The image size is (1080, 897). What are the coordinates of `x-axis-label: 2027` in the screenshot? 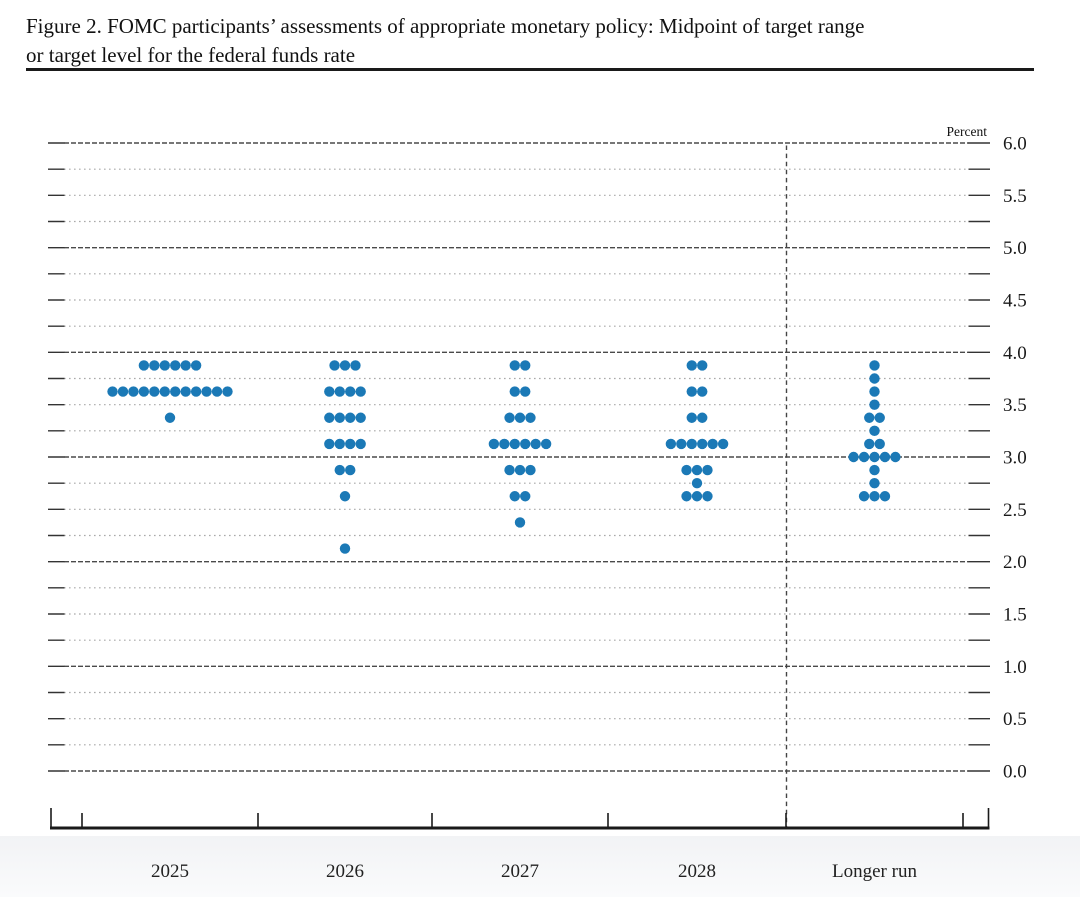 It's located at (520, 871).